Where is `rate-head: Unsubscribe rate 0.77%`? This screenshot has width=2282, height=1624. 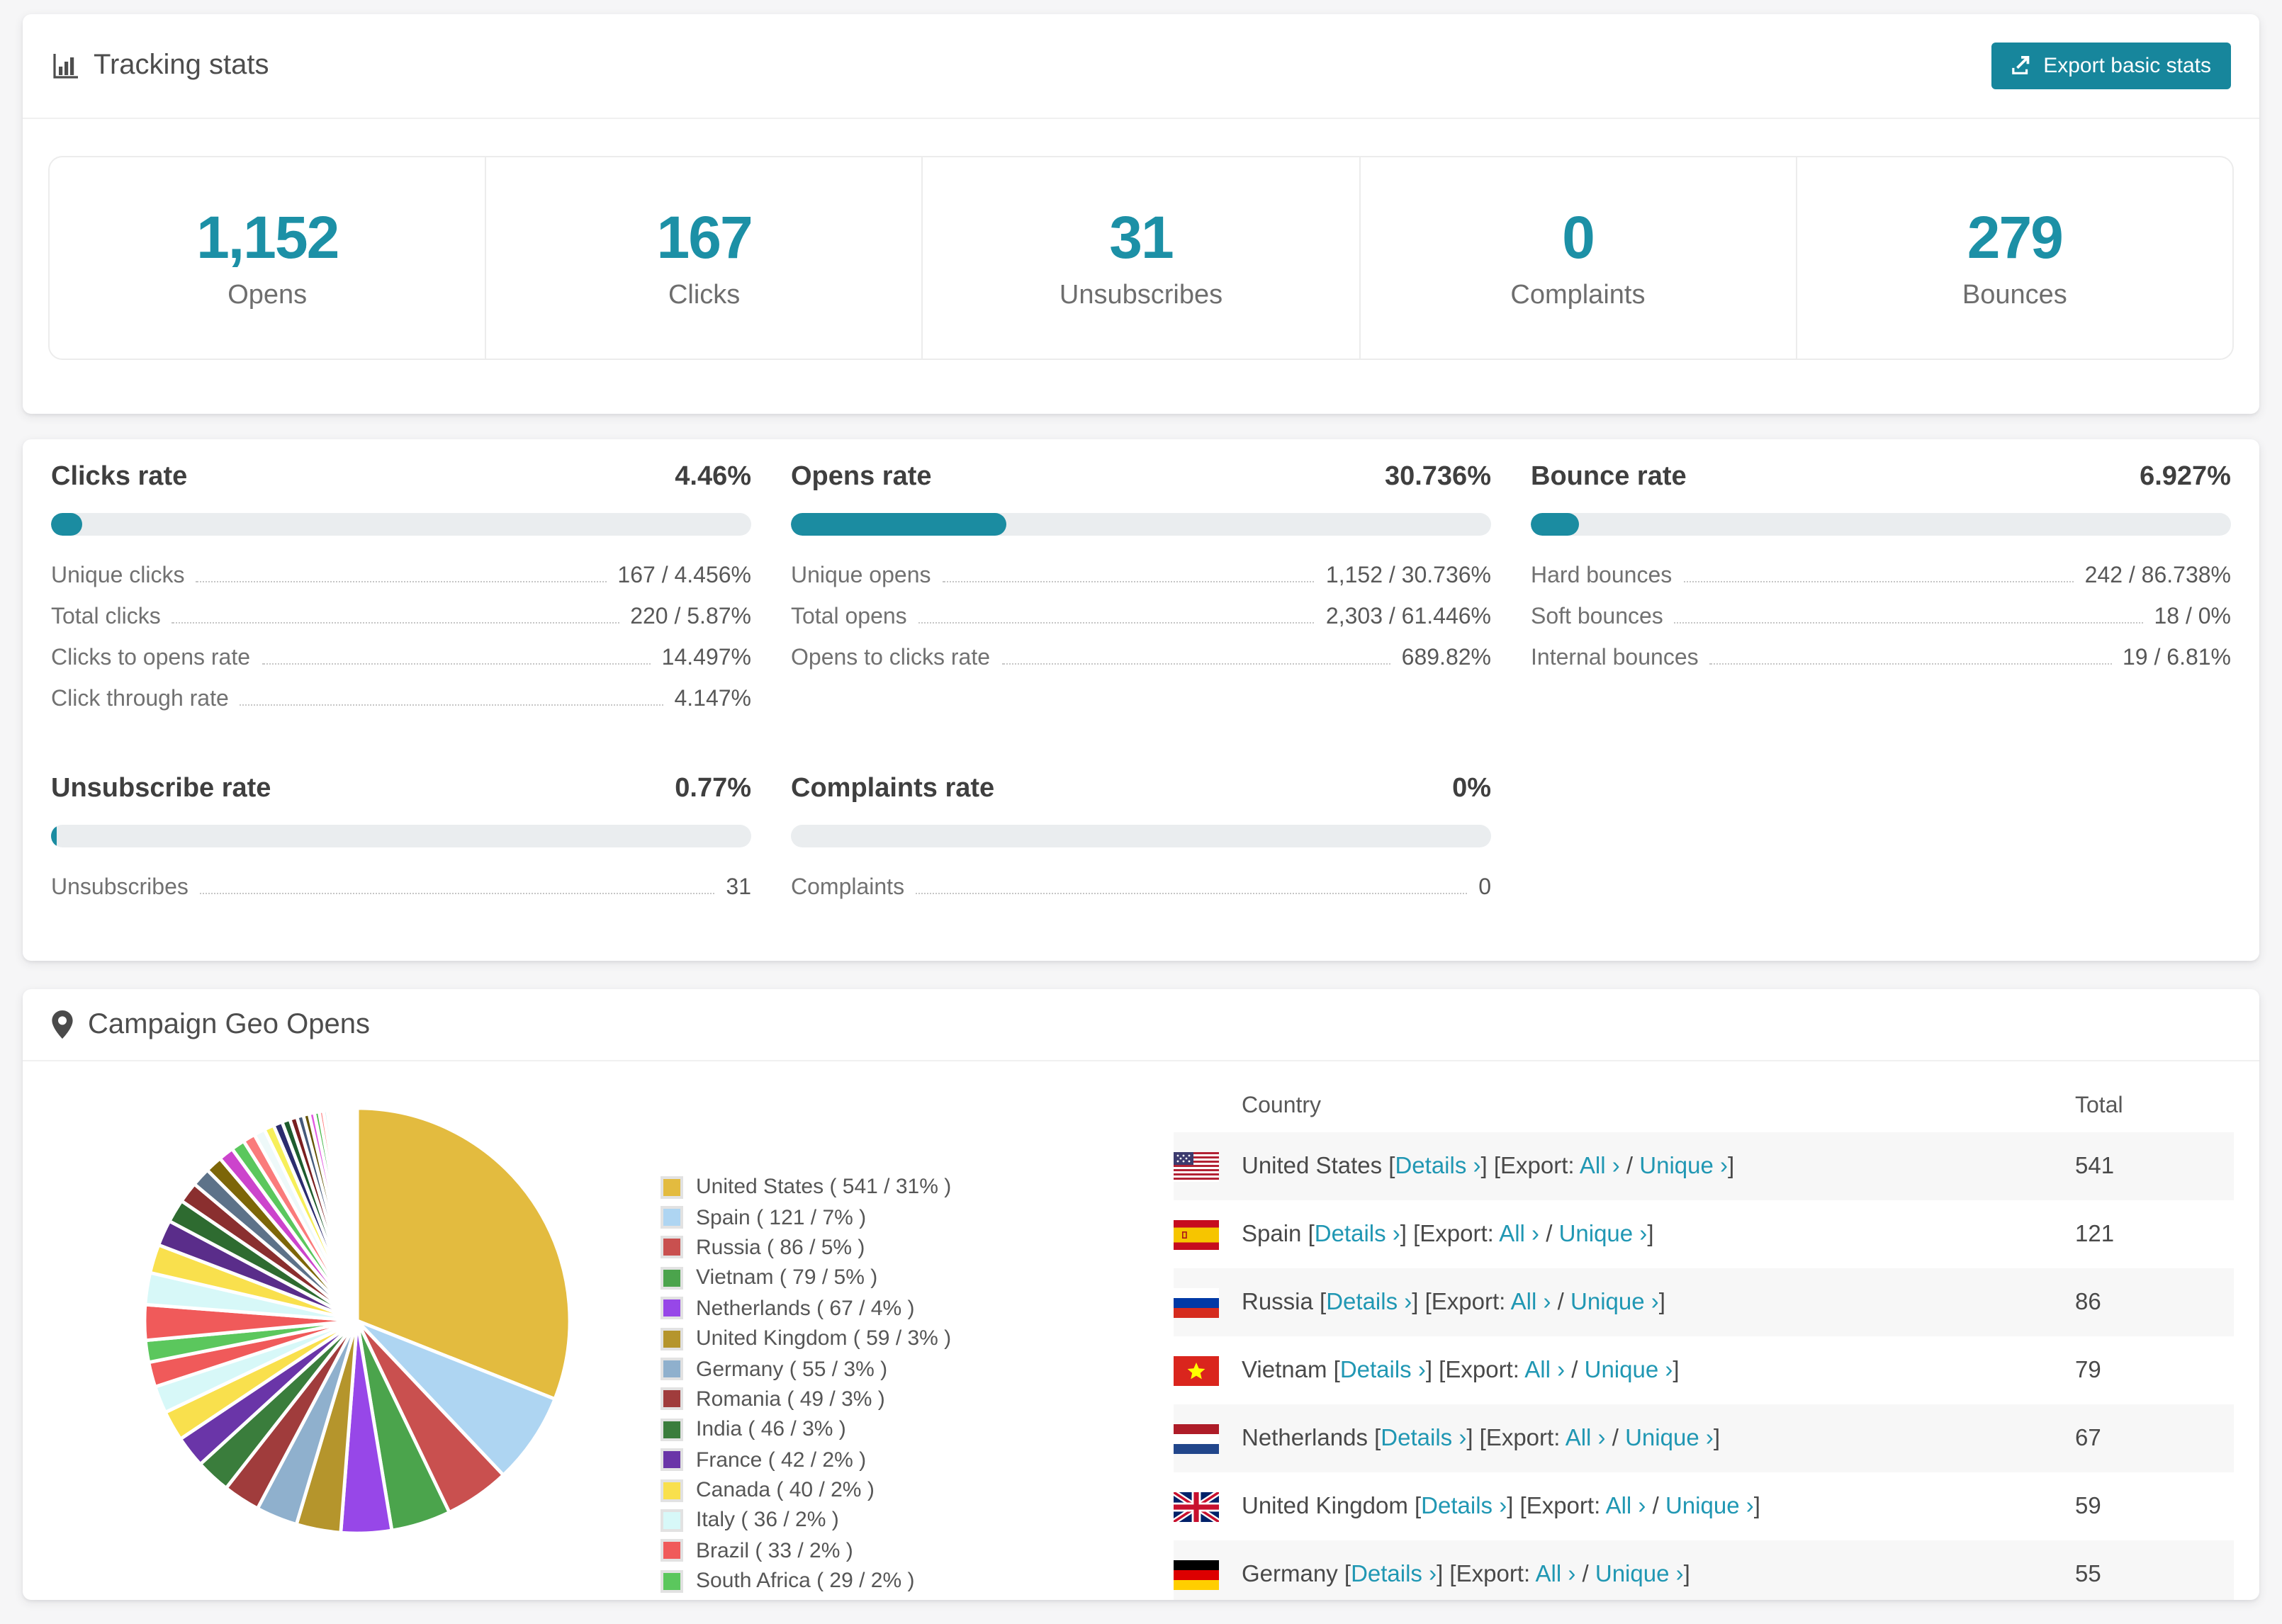 rate-head: Unsubscribe rate 0.77% is located at coordinates (401, 789).